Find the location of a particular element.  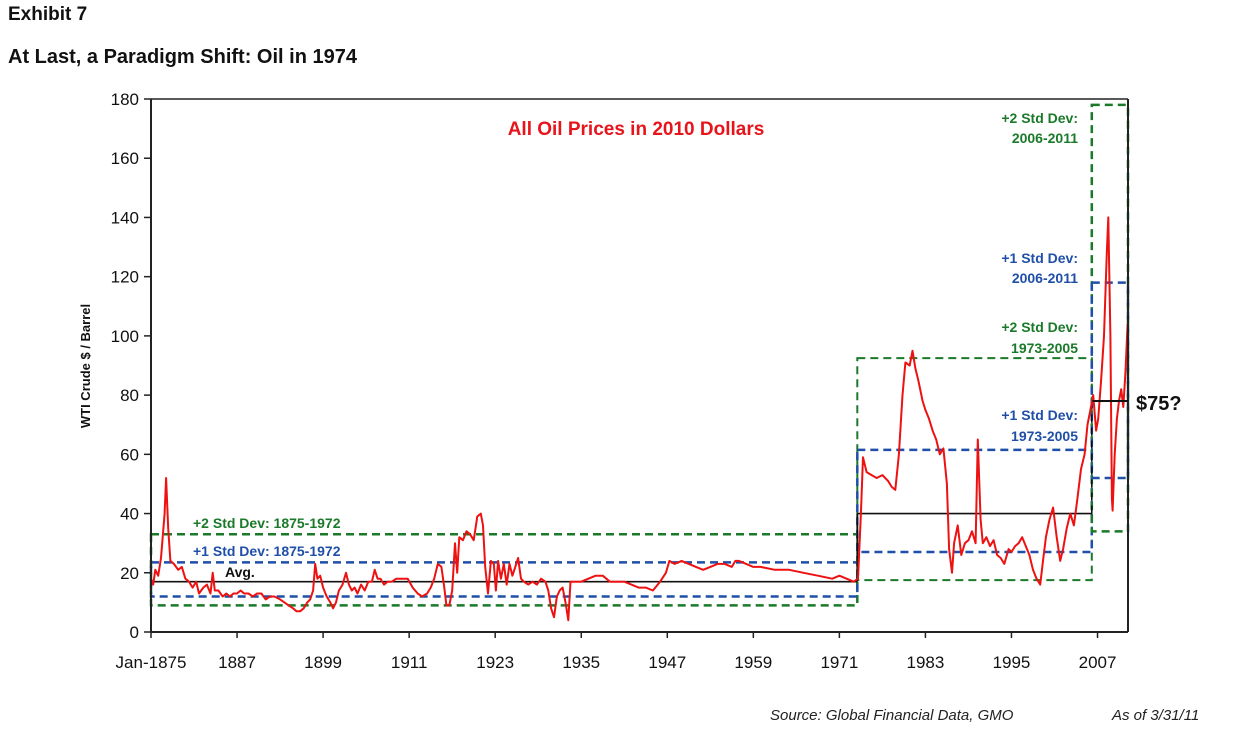

plus1-std-band-1973-2005 is located at coordinates (975, 501).